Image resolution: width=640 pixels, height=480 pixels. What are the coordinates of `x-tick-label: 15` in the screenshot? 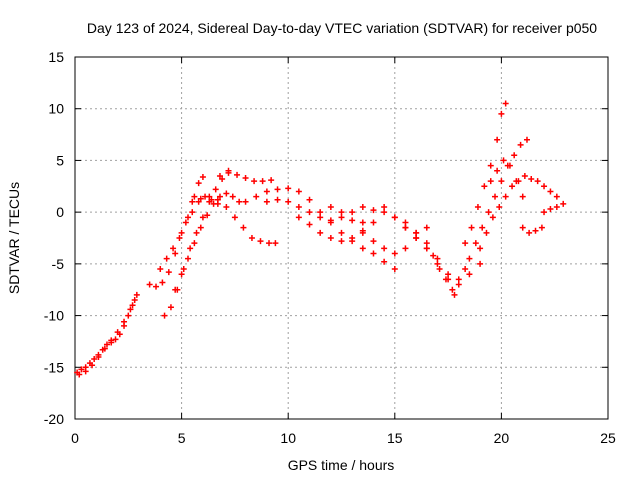 It's located at (395, 438).